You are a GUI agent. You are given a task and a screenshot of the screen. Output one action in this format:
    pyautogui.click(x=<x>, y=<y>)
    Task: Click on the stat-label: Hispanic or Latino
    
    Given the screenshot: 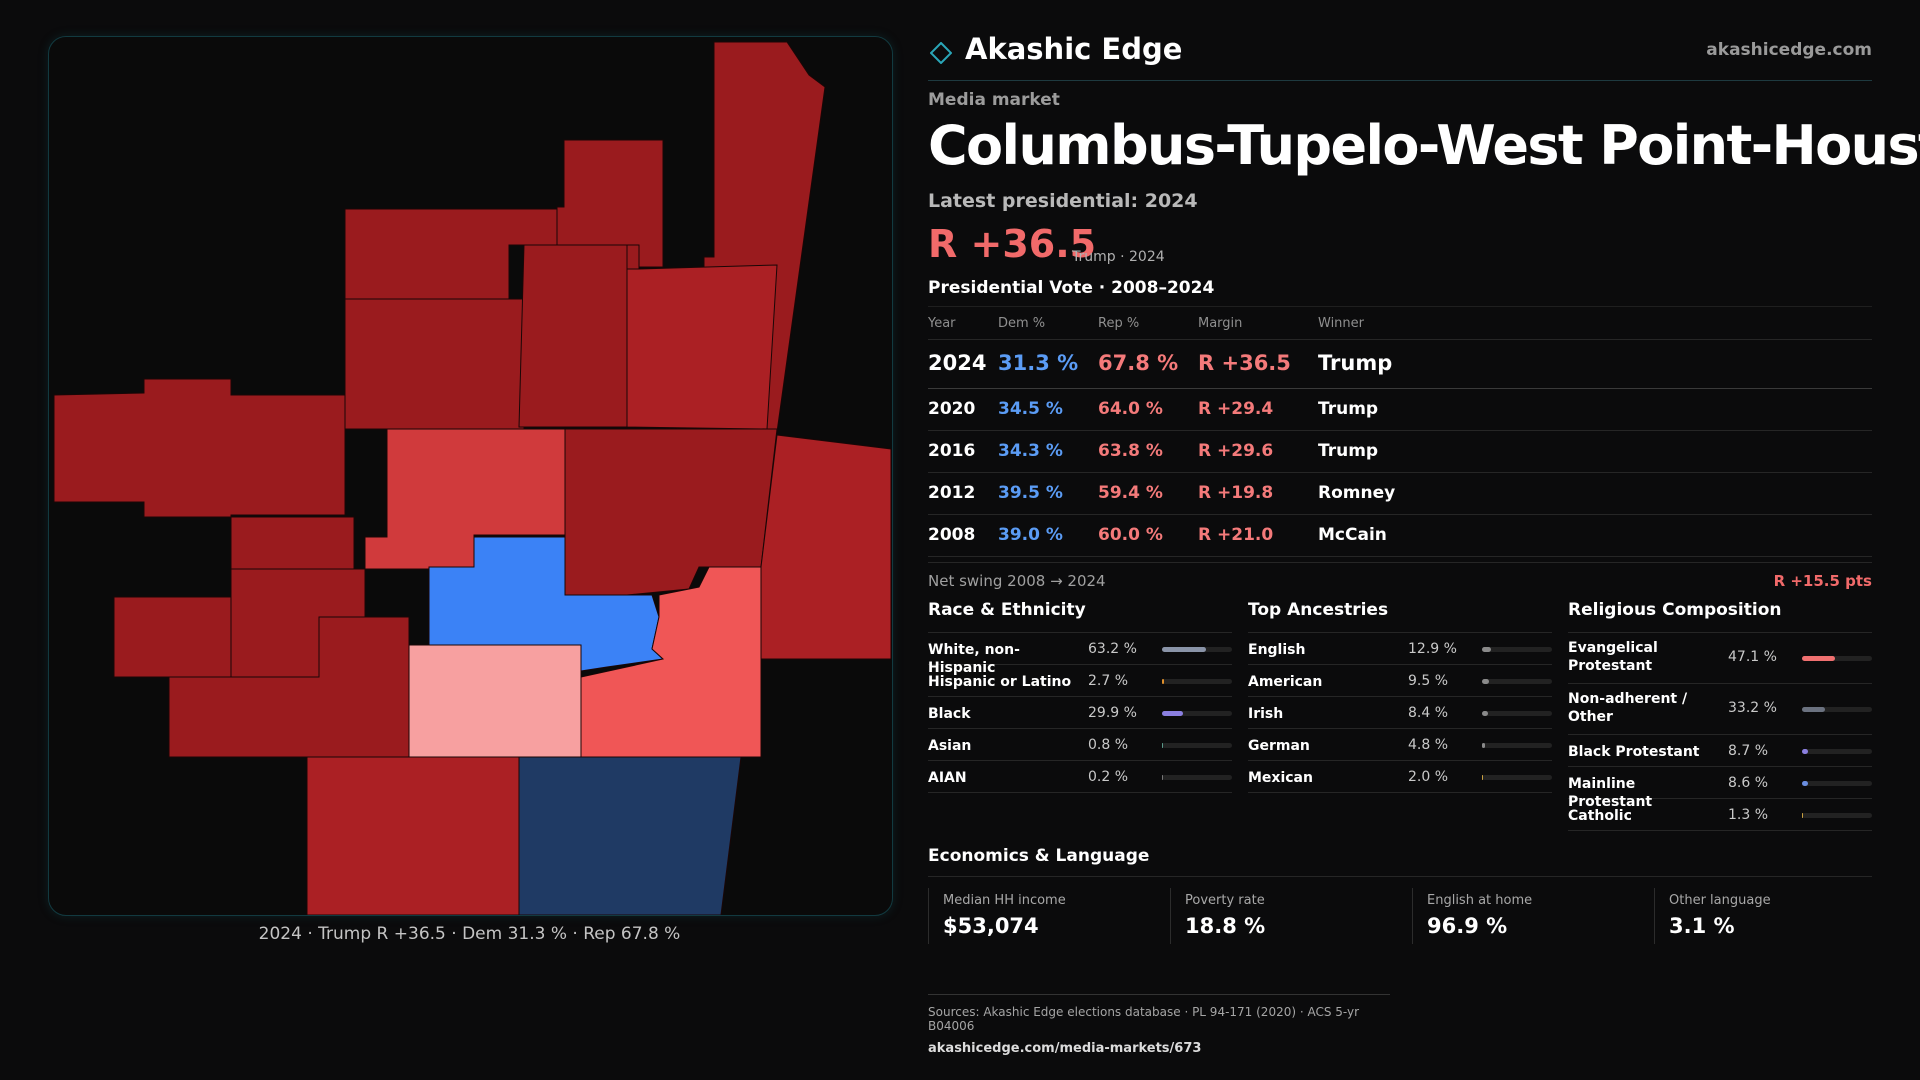 What is the action you would take?
    pyautogui.click(x=1000, y=682)
    